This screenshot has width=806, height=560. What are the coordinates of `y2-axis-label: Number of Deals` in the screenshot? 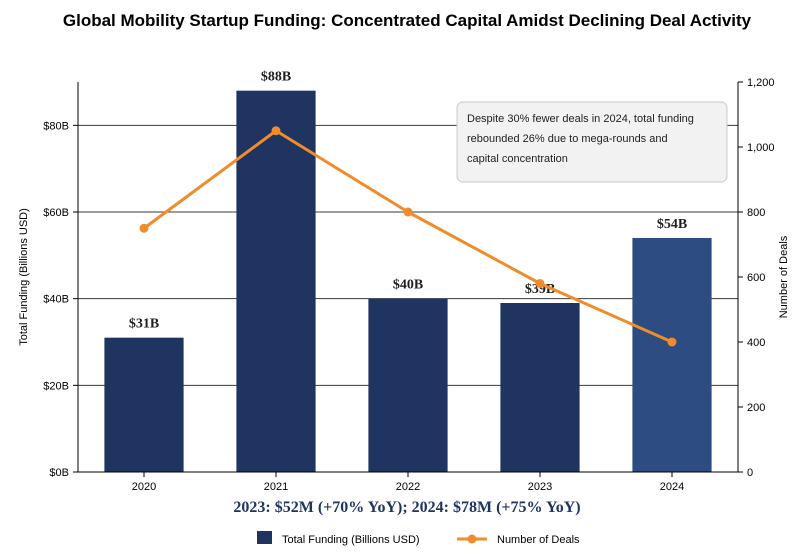 It's located at (784, 276).